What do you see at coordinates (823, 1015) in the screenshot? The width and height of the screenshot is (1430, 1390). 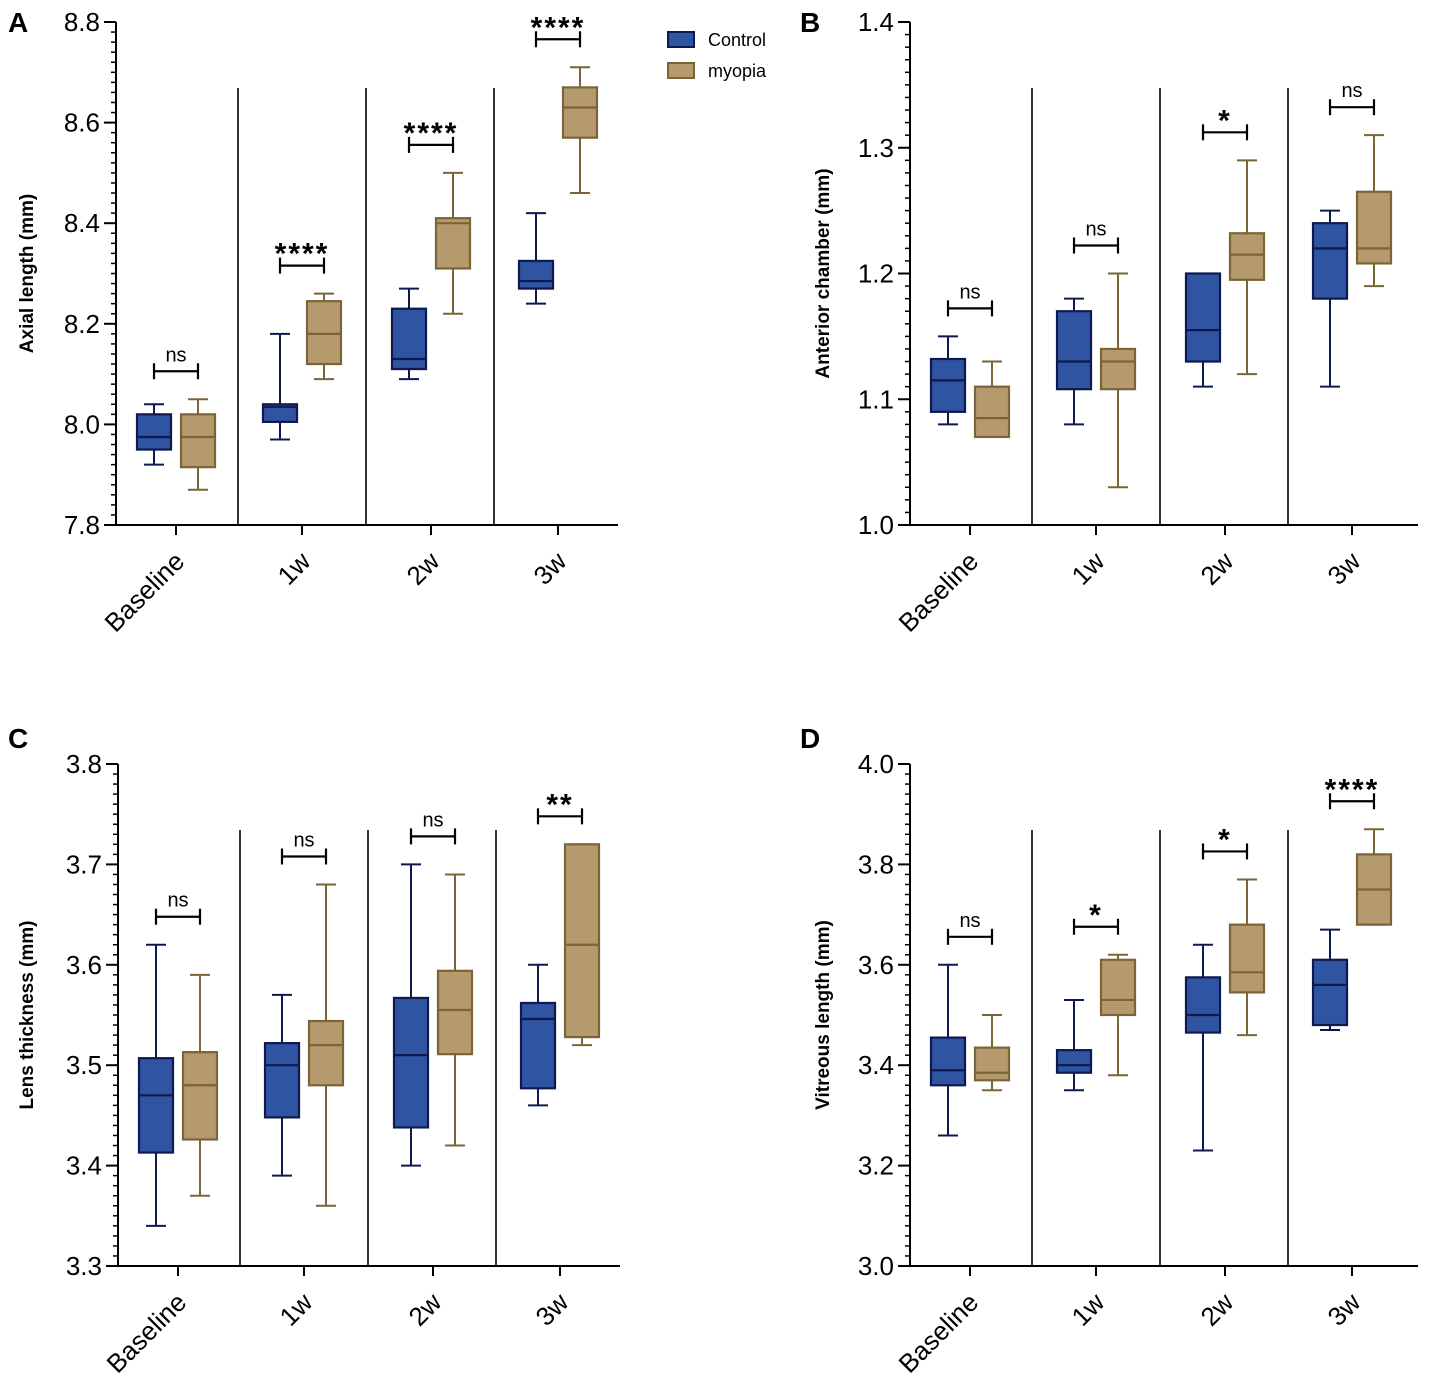 I see `y-axis-label: Vitreous length (mm)` at bounding box center [823, 1015].